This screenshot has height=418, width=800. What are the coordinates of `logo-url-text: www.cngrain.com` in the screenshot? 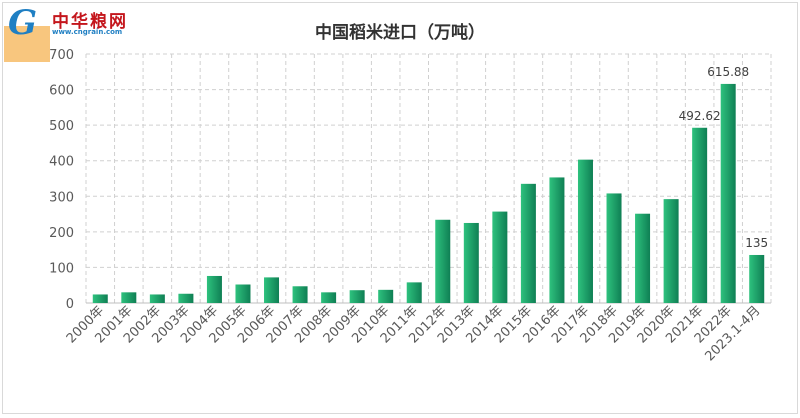 It's located at (87, 32).